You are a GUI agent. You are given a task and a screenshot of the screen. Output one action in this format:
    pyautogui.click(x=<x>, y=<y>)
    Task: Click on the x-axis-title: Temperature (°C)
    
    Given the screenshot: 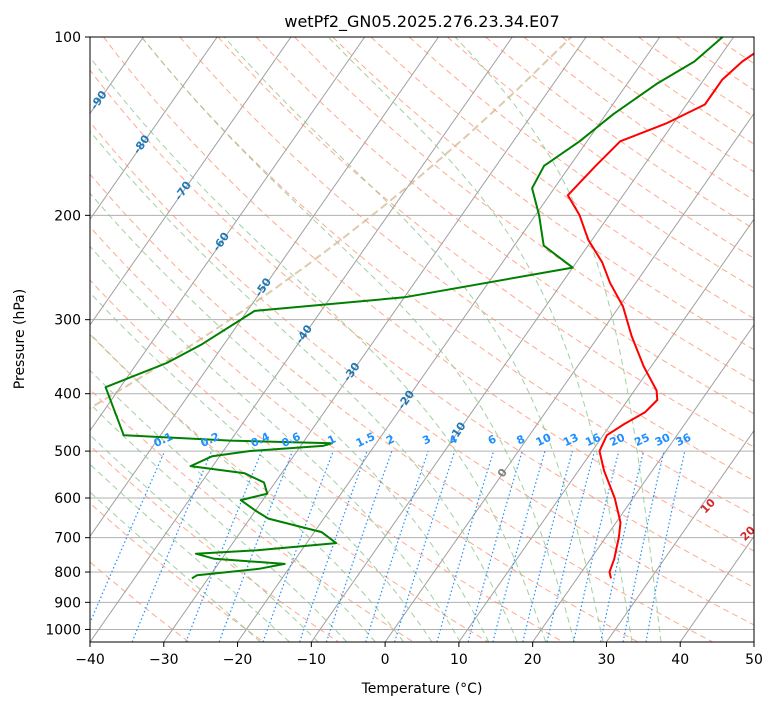 What is the action you would take?
    pyautogui.click(x=422, y=689)
    